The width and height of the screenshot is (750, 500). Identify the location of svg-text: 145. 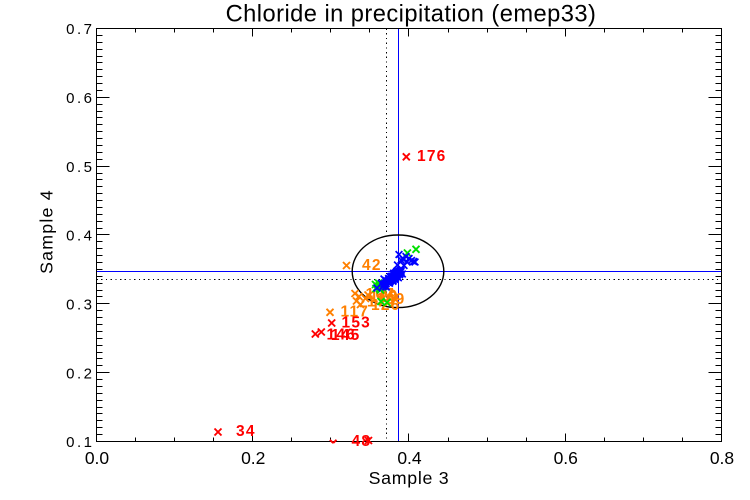
(345, 335).